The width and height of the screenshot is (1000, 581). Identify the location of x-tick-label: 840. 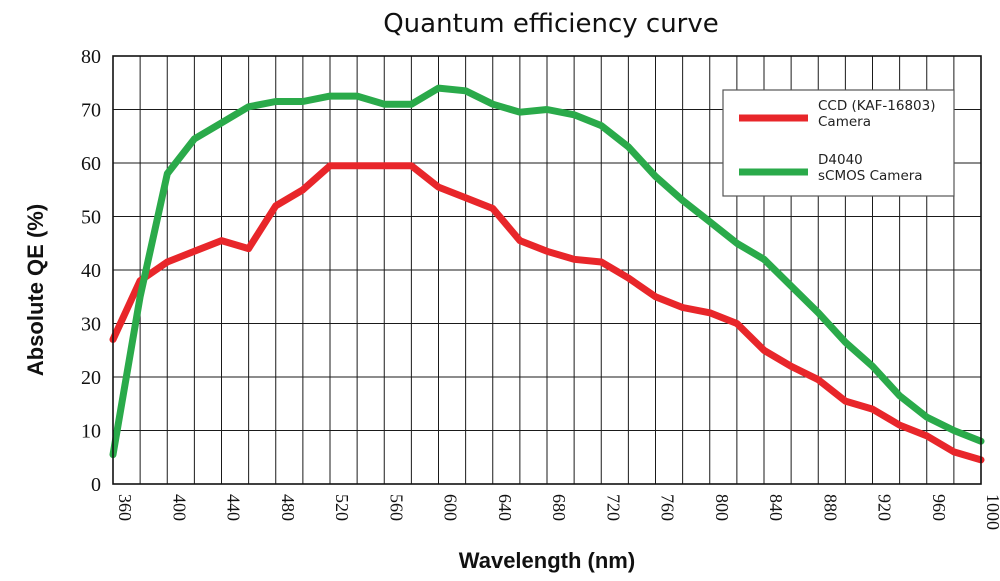
(776, 507).